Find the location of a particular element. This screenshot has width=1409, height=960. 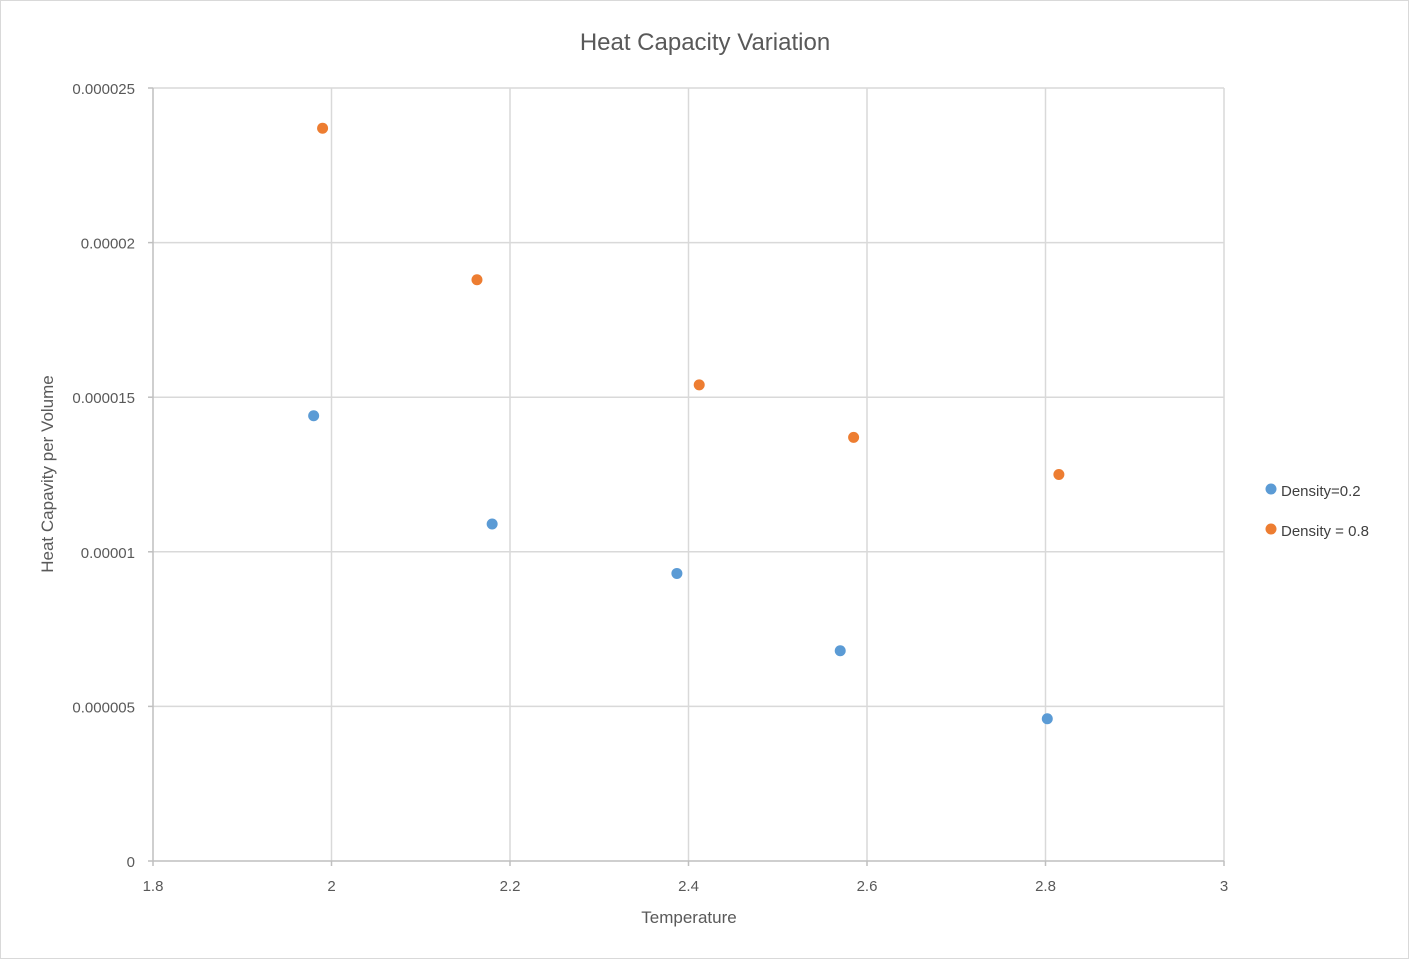

x-tick-label: 2.2 is located at coordinates (510, 886).